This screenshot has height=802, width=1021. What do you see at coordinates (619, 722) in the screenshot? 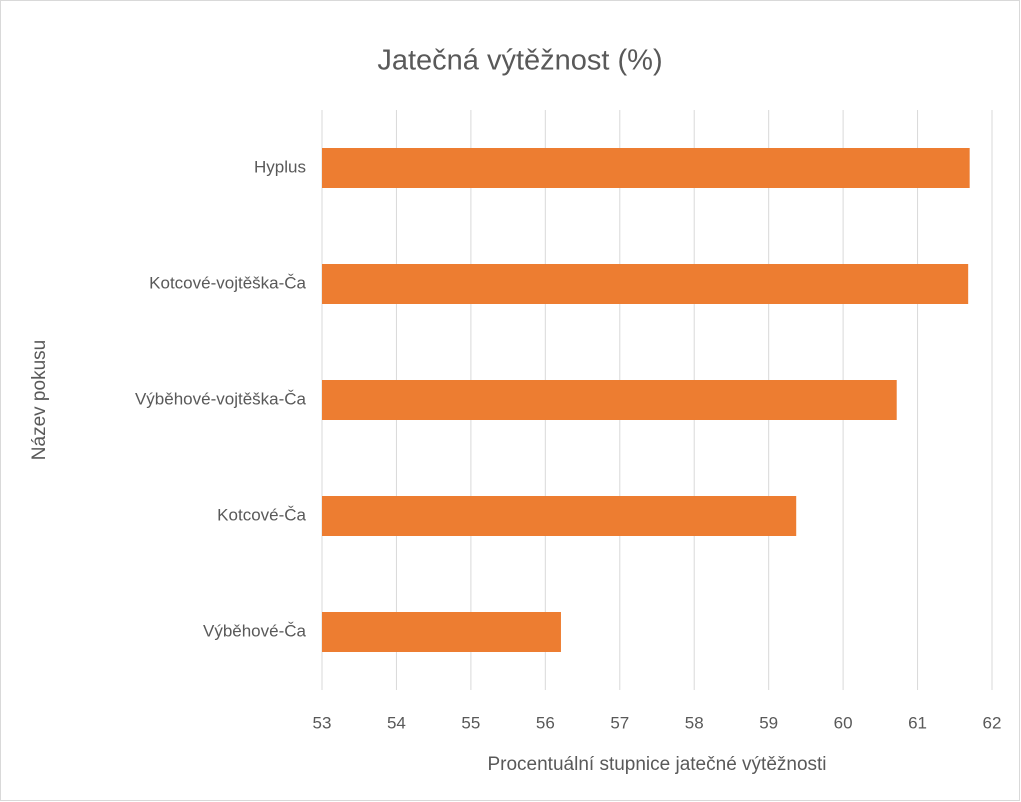
I see `x-tick-label: 57` at bounding box center [619, 722].